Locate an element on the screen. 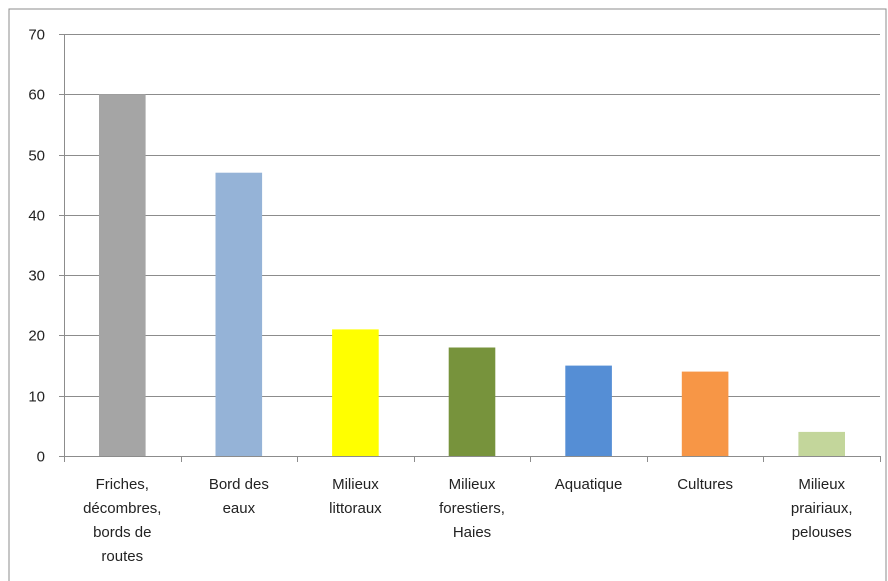 The image size is (888, 581). x-category-label-line: décombres, is located at coordinates (122, 508).